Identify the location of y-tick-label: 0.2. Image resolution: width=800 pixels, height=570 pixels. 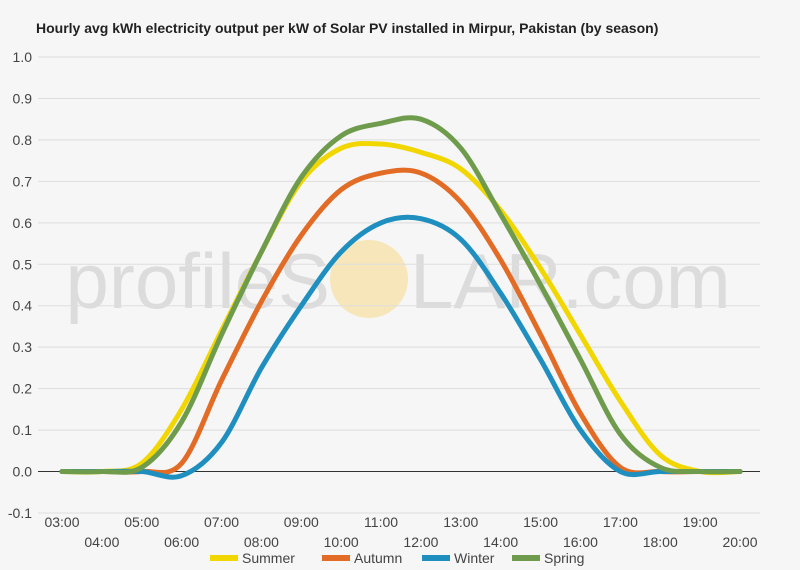
(23, 389).